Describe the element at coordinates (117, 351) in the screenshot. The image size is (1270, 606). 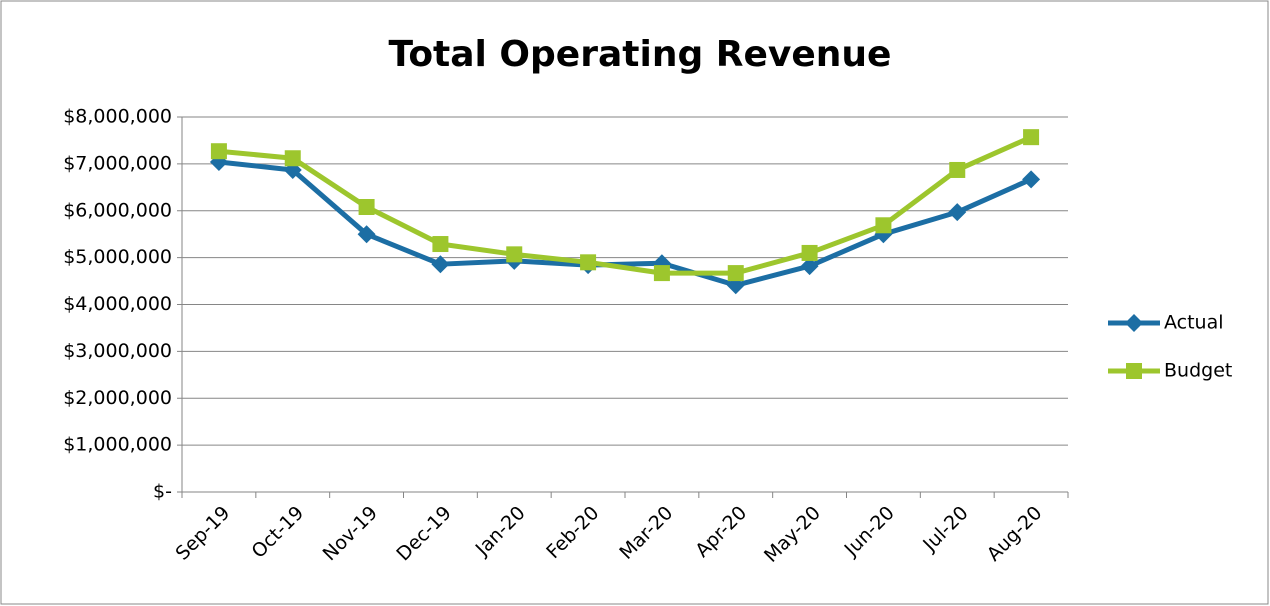
I see `y-tick-label: $3,000,000` at that location.